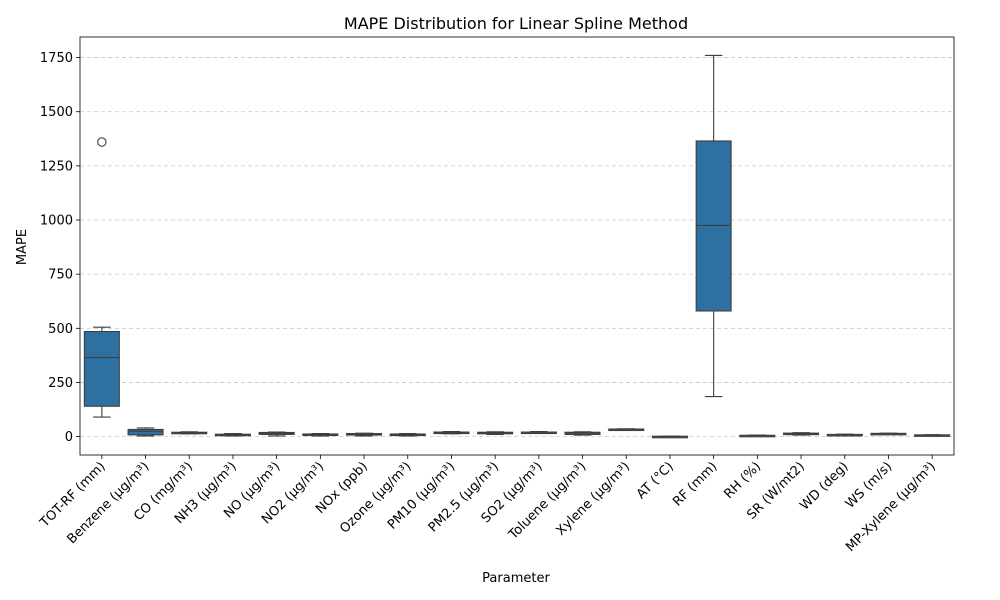 The width and height of the screenshot is (1000, 600). Describe the element at coordinates (56, 58) in the screenshot. I see `y-tick-label: 1750` at that location.